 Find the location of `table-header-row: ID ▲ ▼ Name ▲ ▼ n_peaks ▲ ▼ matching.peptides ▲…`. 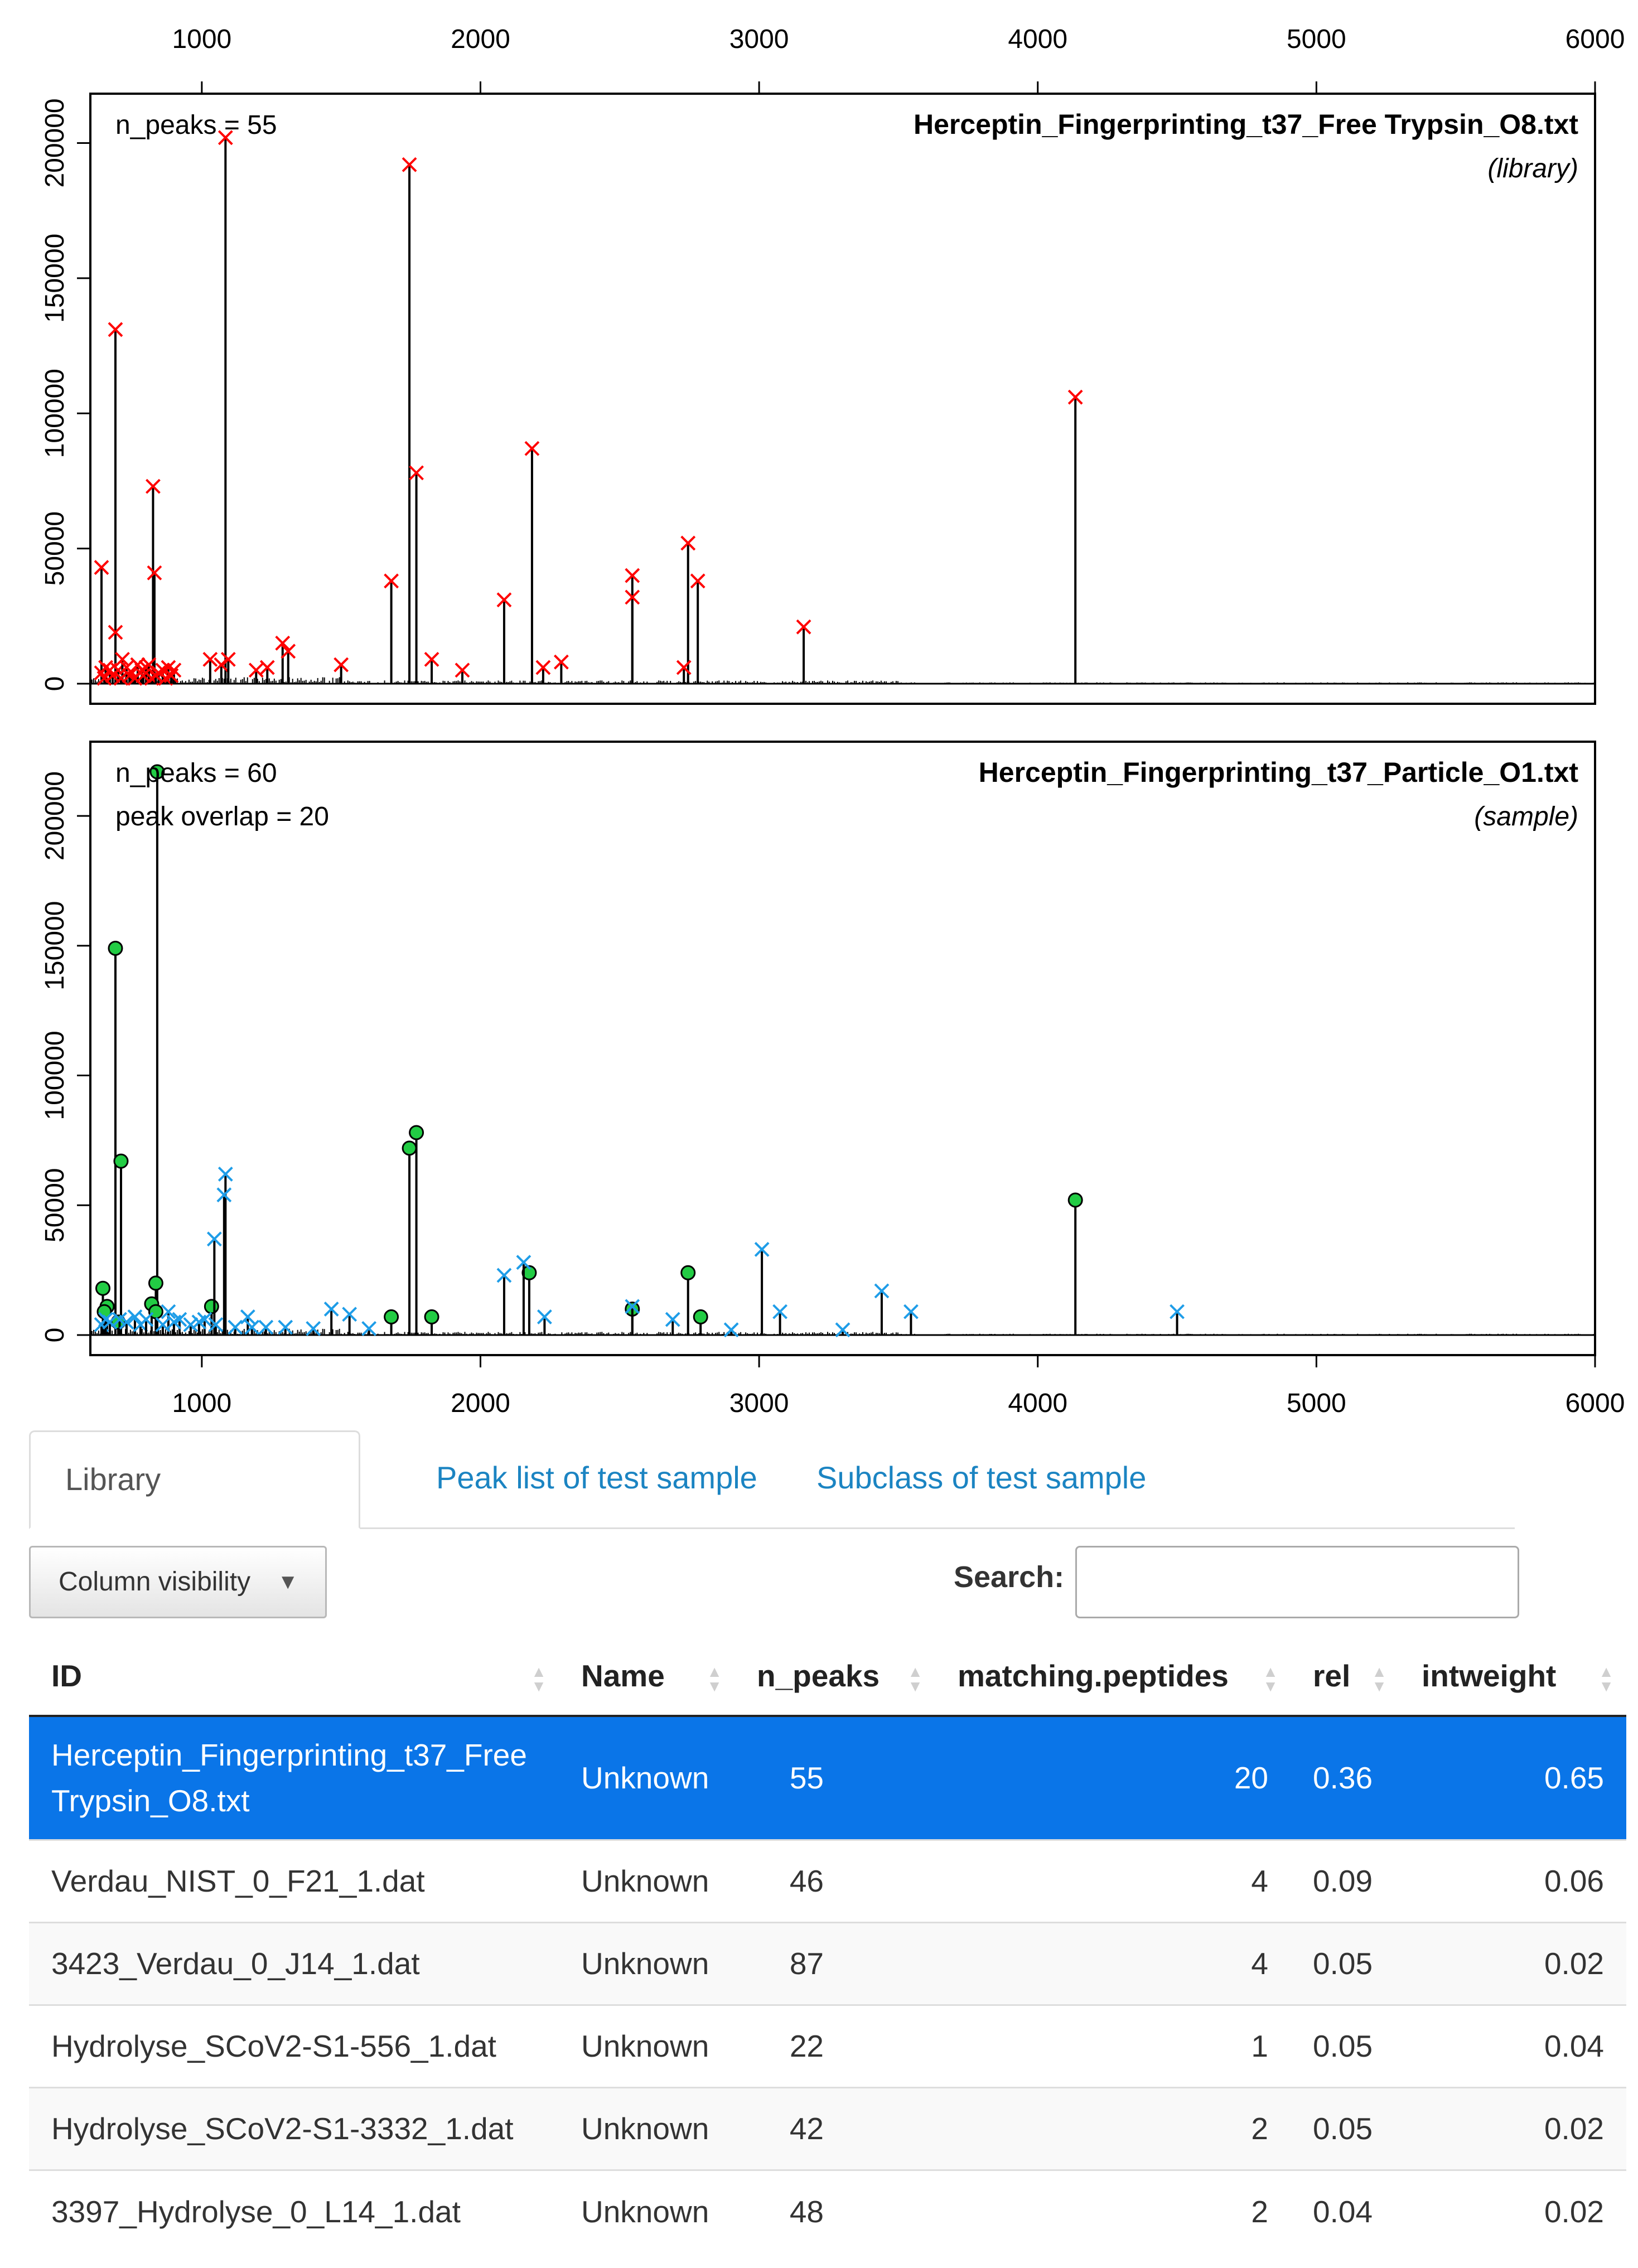

table-header-row: ID ▲ ▼ Name ▲ ▼ n_peaks ▲ ▼ matching.peptides ▲… is located at coordinates (828, 1677).